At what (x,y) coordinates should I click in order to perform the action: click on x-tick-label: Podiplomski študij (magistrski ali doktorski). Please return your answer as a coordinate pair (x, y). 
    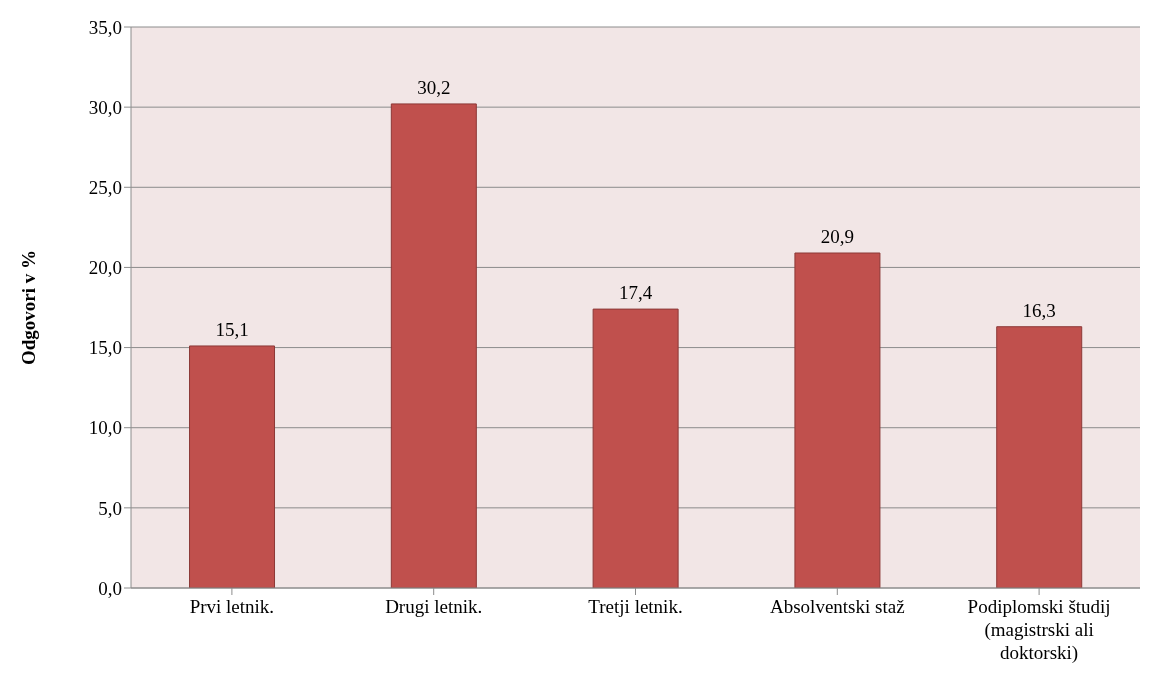
    Looking at the image, I should click on (1039, 630).